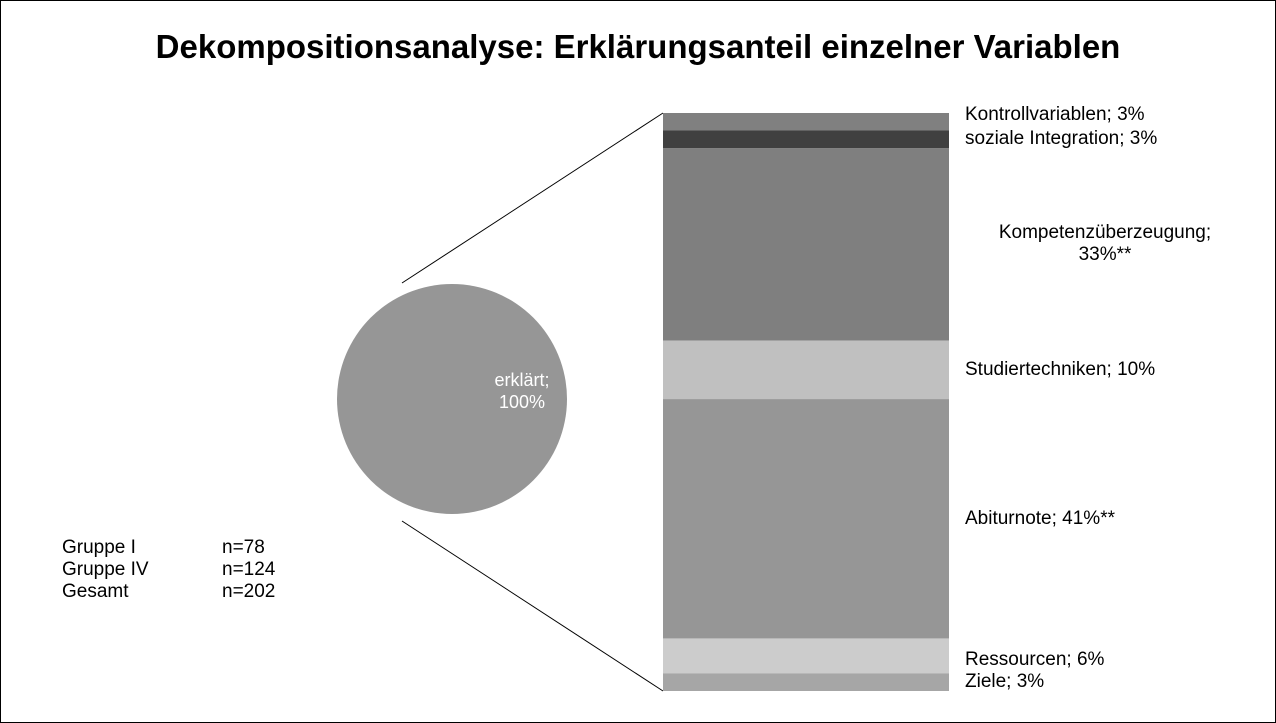  I want to click on note-label: Gruppe IV, so click(105, 569).